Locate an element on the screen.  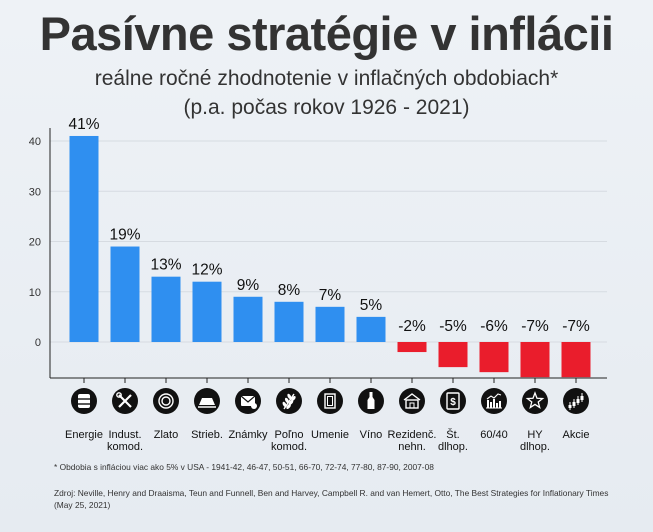
x-tick-label: nehn. is located at coordinates (412, 447).